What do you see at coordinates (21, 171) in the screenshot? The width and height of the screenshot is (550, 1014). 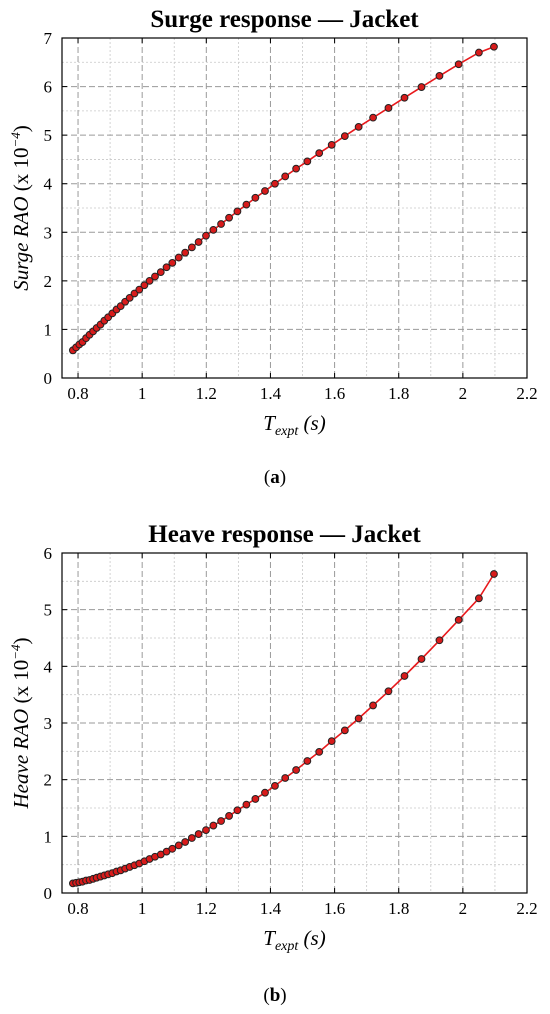 I see `y-axis-label-unit: (x 10` at bounding box center [21, 171].